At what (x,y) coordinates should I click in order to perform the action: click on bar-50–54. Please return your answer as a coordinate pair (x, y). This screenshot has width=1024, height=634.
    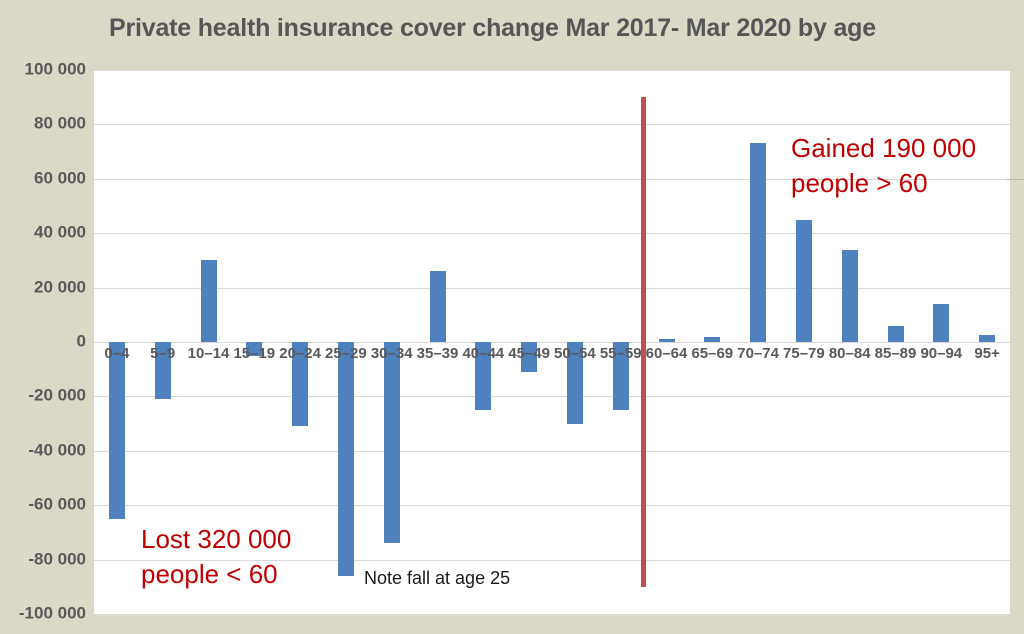
    Looking at the image, I should click on (574, 383).